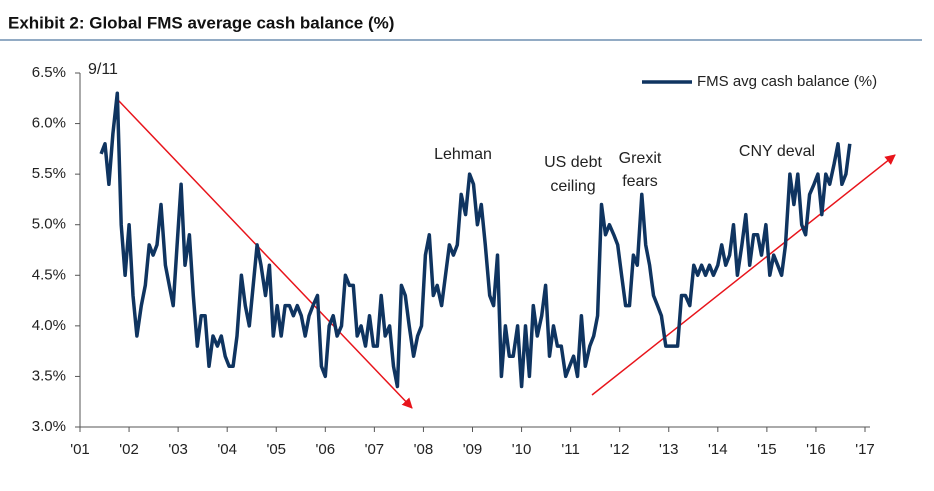  What do you see at coordinates (49, 173) in the screenshot?
I see `y-tick-label: 5.5%` at bounding box center [49, 173].